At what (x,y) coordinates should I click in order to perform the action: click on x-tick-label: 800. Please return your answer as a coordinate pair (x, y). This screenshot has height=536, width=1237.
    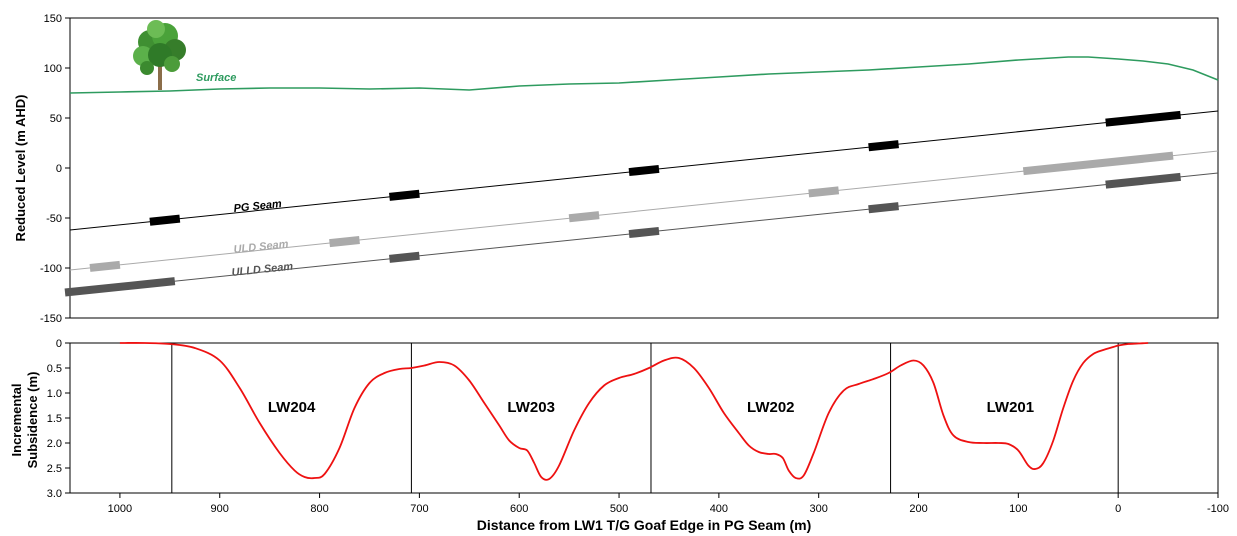
    Looking at the image, I should click on (319, 509).